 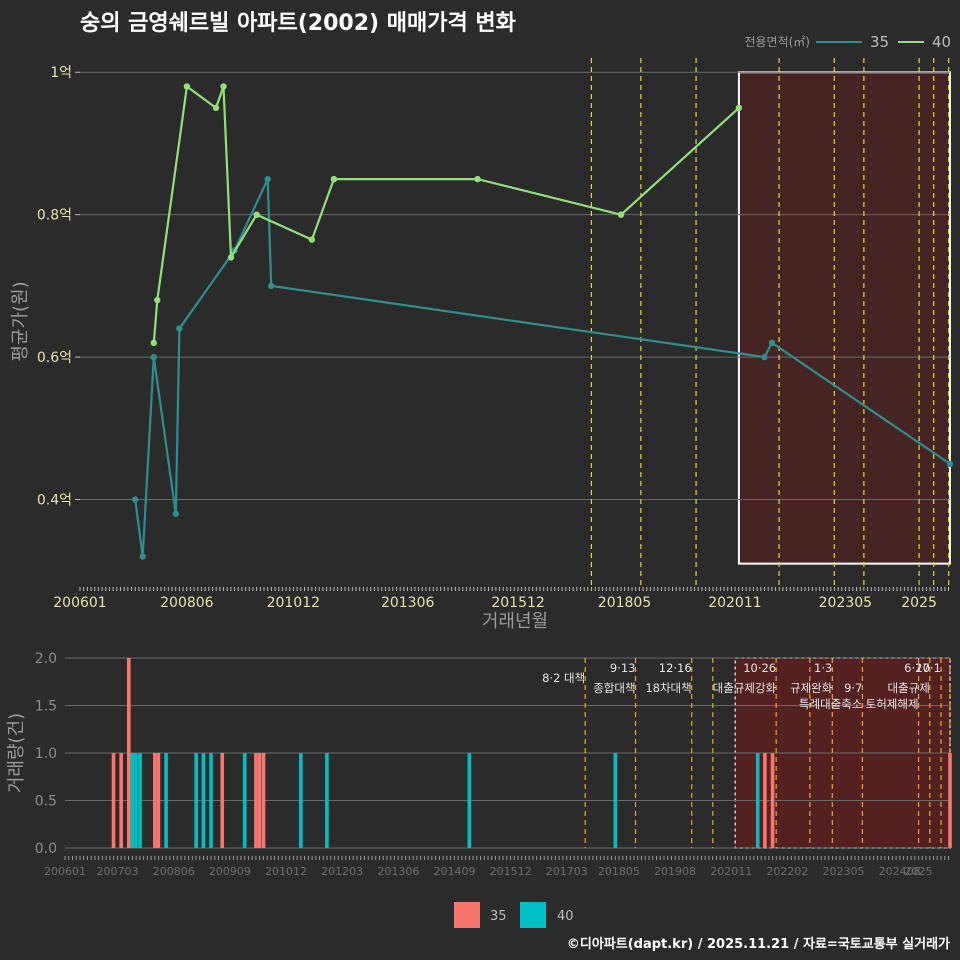 I want to click on bar-x-tick-label: 202408, so click(x=900, y=871).